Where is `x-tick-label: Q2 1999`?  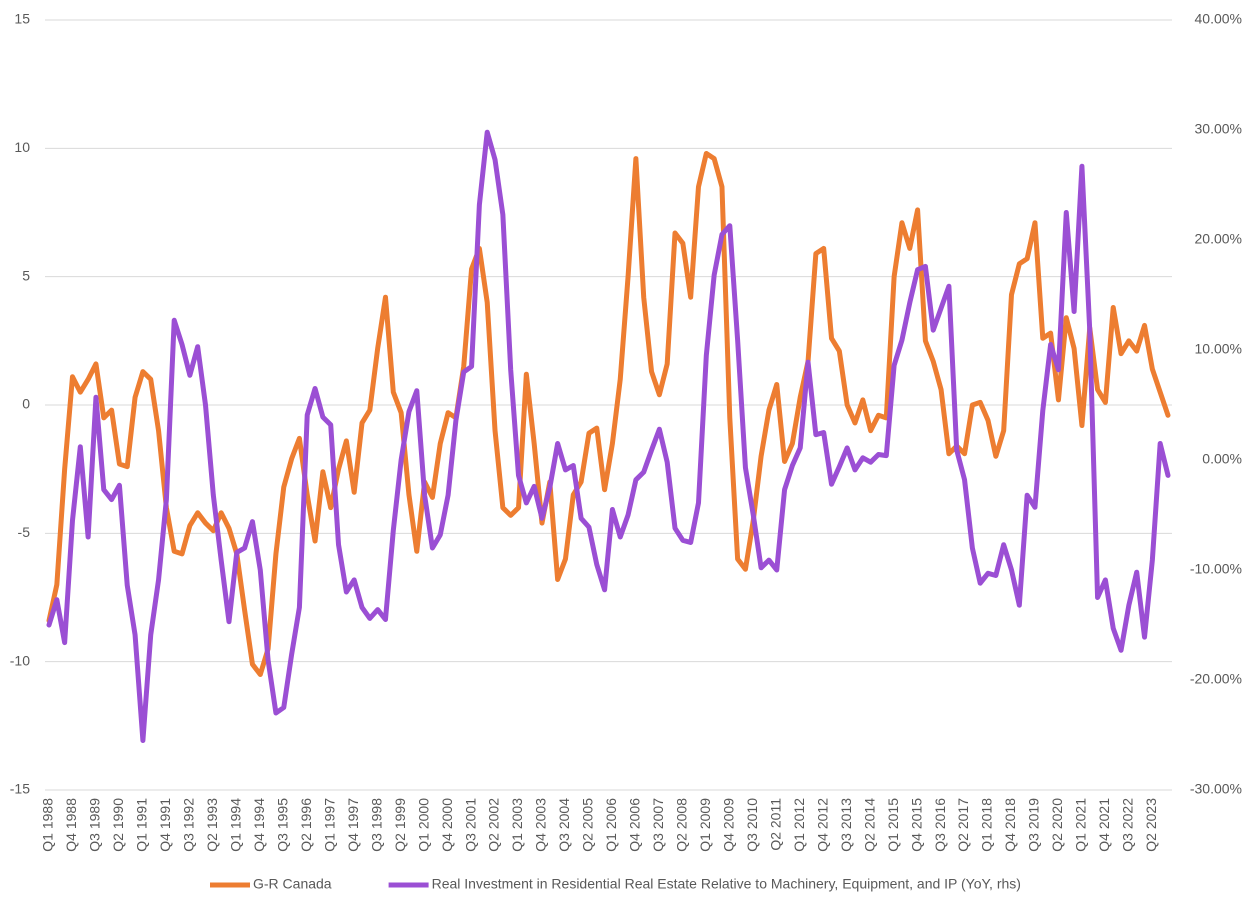
x-tick-label: Q2 1999 is located at coordinates (400, 825).